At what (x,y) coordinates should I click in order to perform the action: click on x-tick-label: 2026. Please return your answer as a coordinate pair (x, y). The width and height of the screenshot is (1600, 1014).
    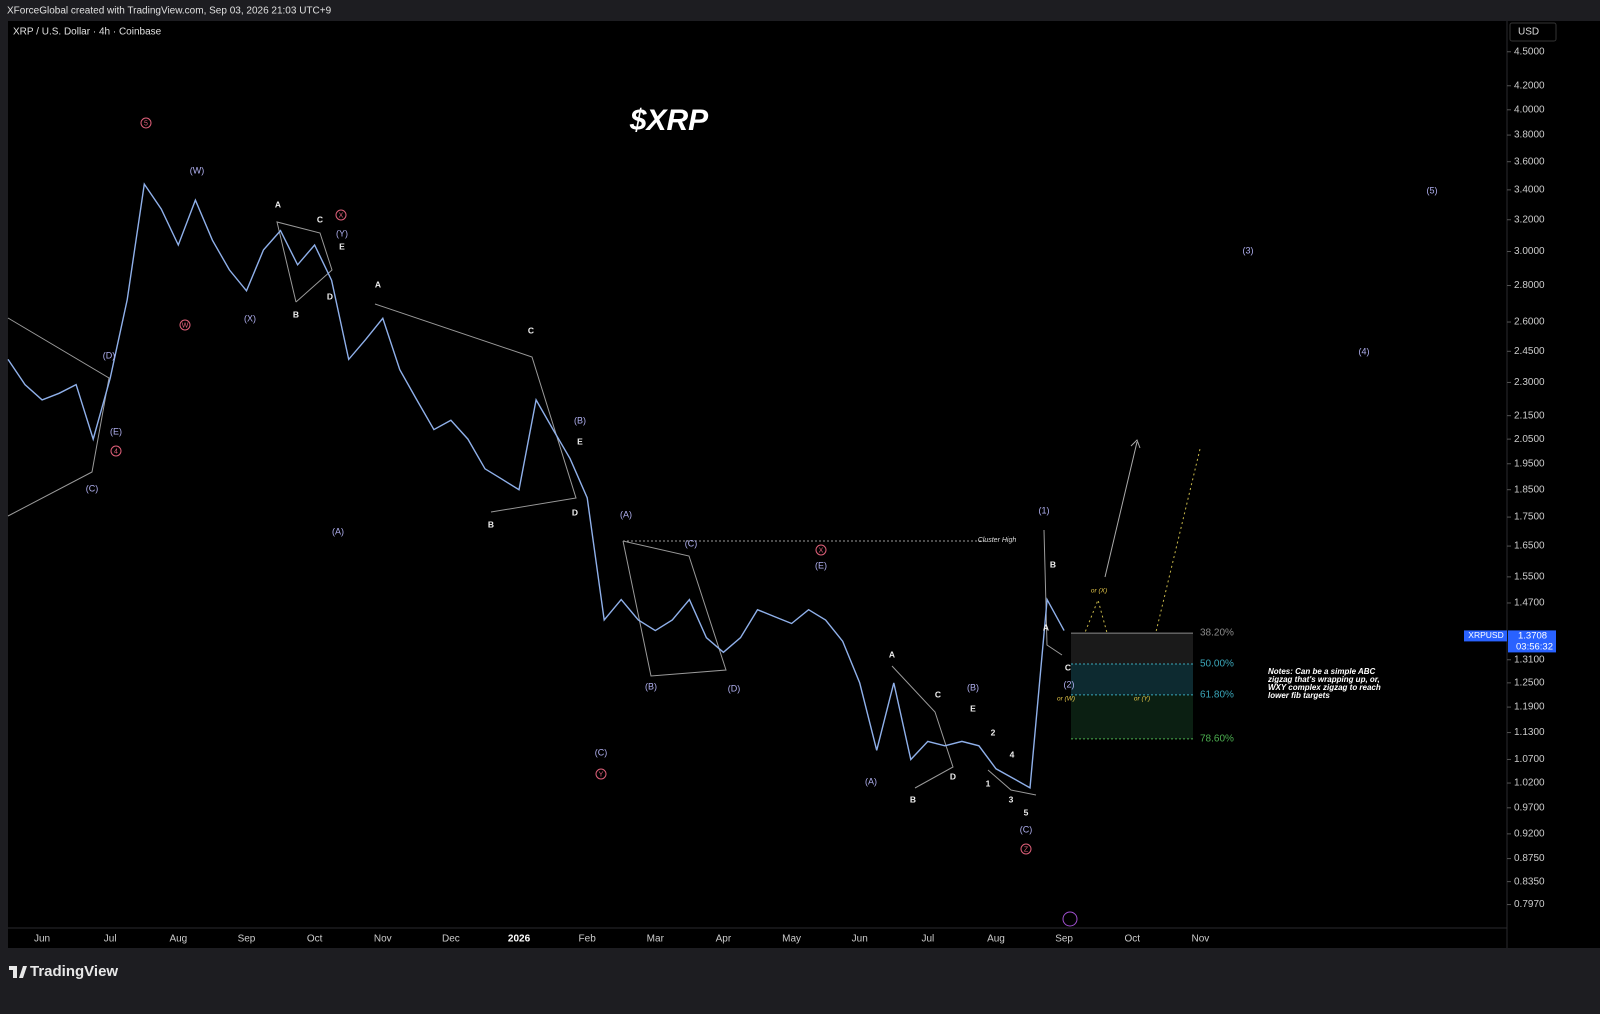
    Looking at the image, I should click on (519, 939).